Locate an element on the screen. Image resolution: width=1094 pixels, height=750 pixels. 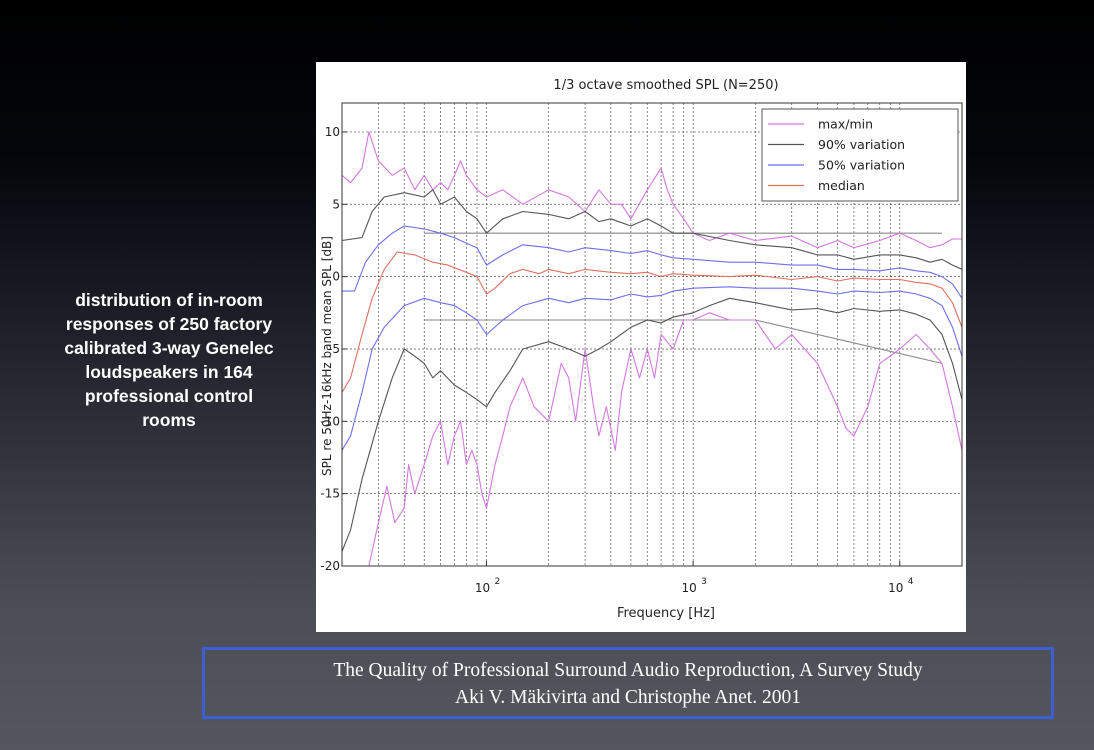
y-tick-label: 0 is located at coordinates (336, 277).